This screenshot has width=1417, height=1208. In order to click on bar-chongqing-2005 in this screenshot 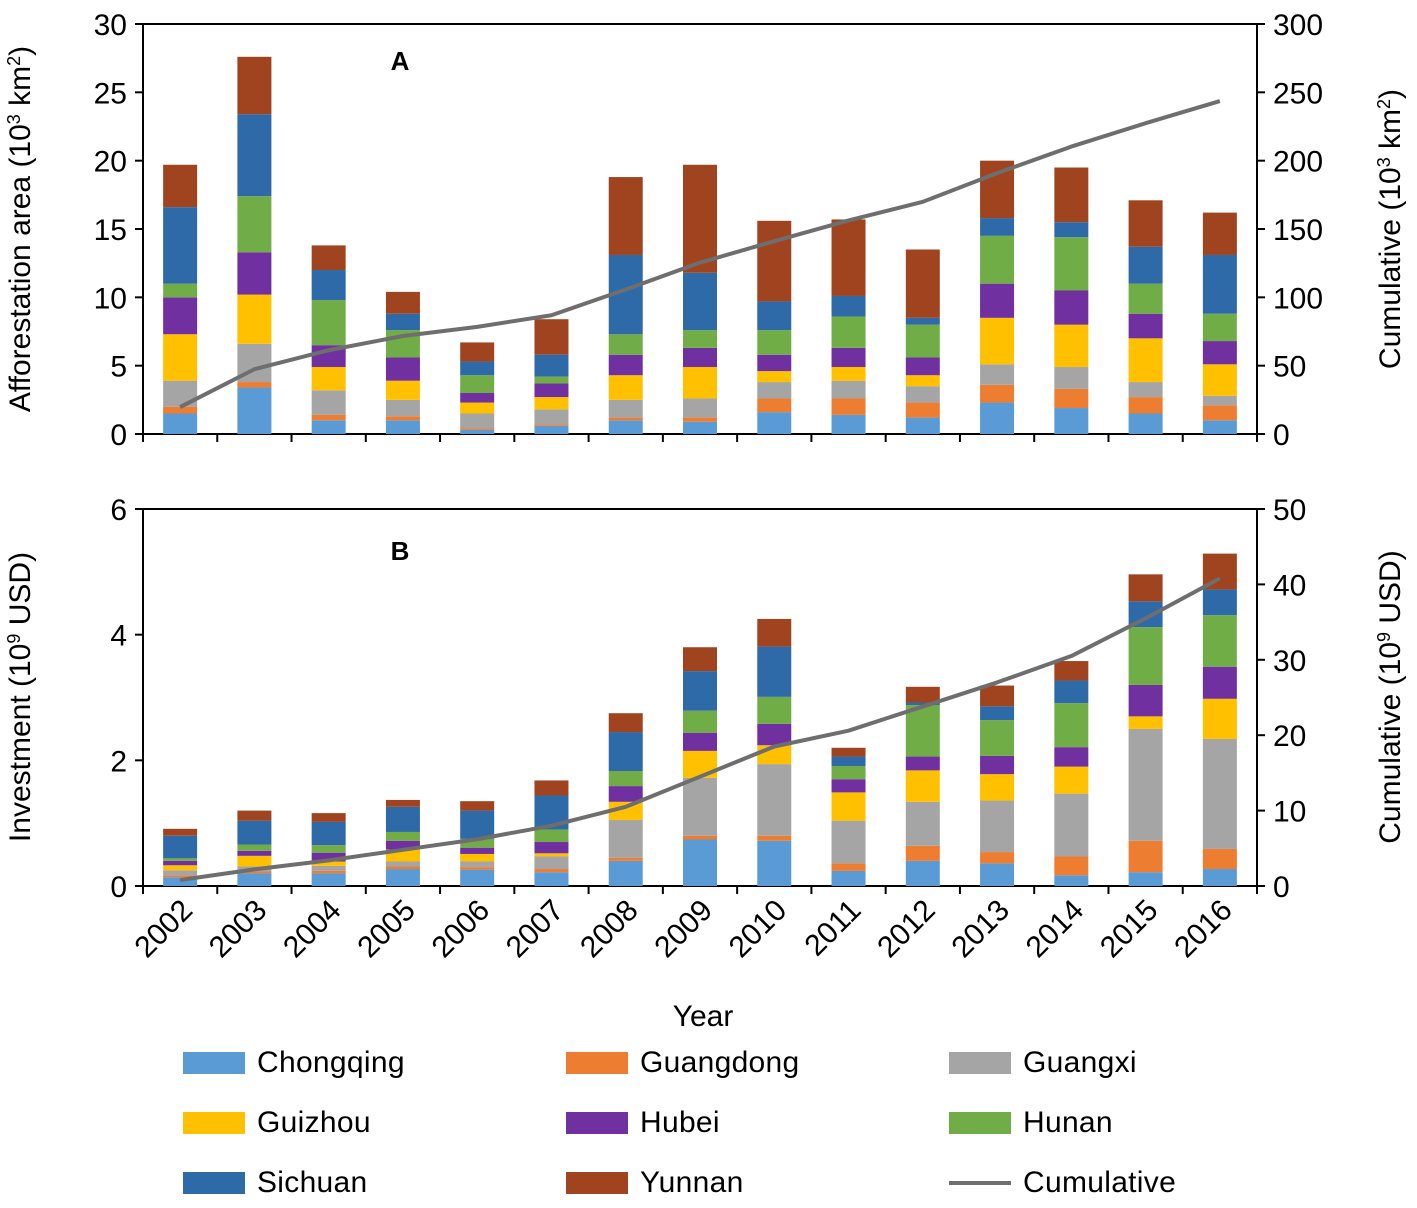, I will do `click(402, 427)`.